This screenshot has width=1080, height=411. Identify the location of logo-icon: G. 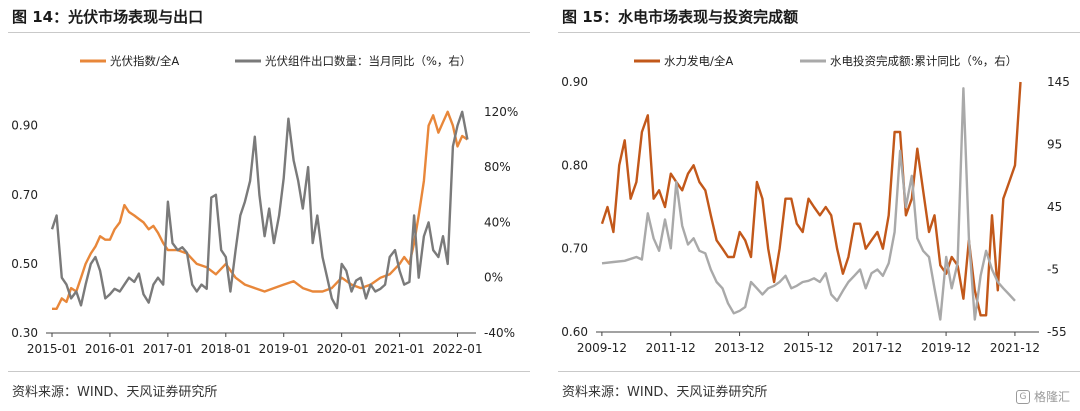
(1022, 396).